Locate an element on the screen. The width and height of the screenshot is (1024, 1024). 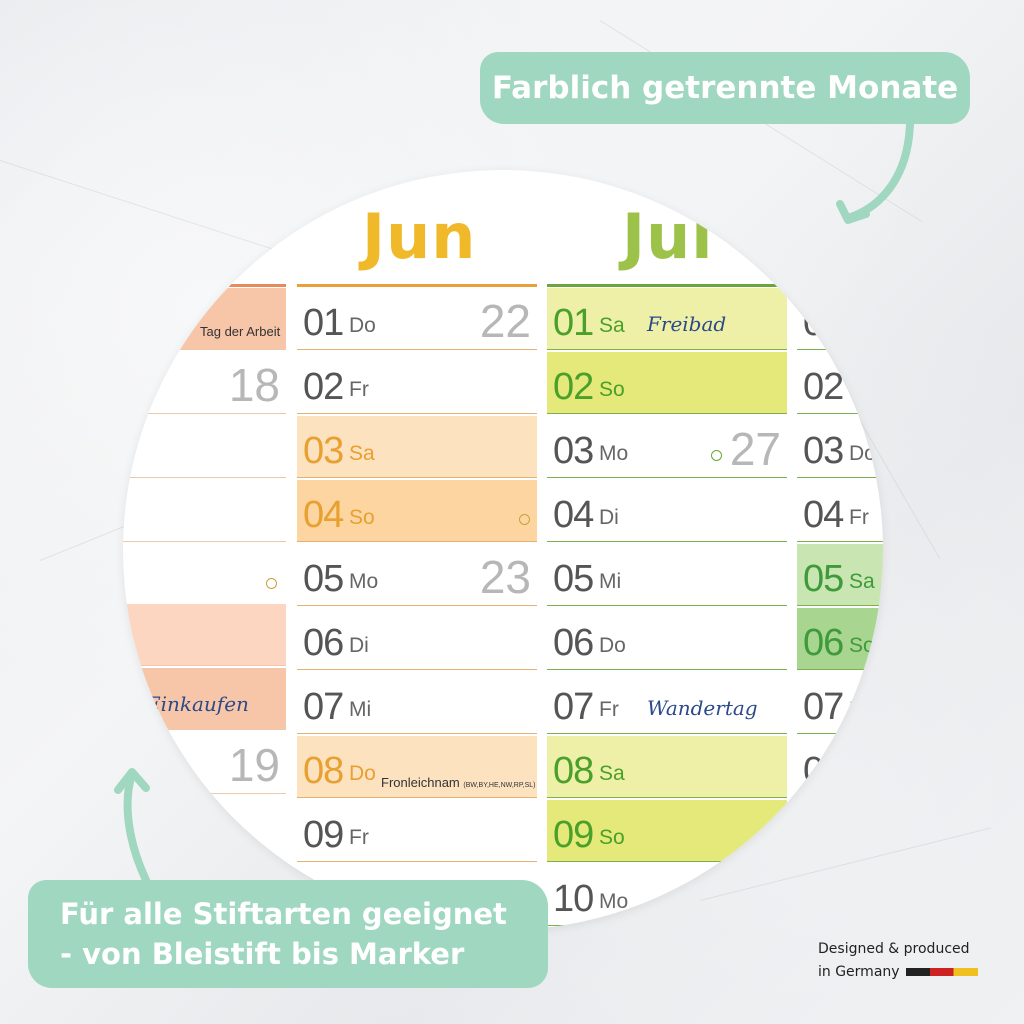
may-note: Einkaufen is located at coordinates (197, 704).